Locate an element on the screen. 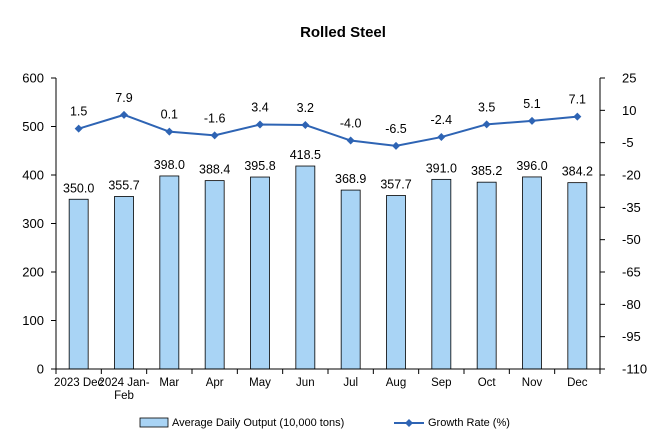 The width and height of the screenshot is (660, 440). x-category-label: Feb is located at coordinates (124, 396).